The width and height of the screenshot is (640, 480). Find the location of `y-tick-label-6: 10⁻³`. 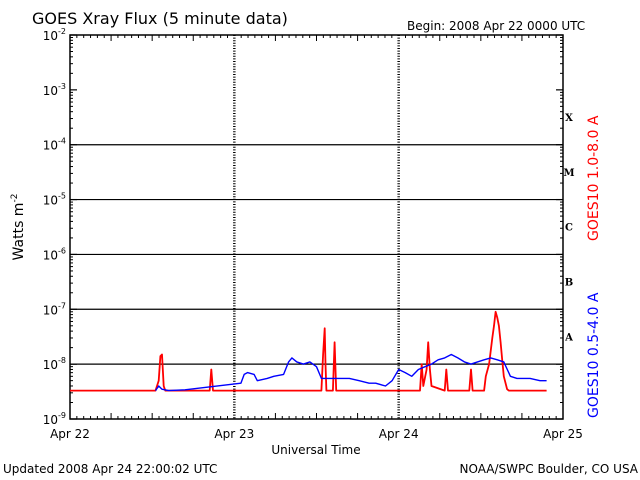

y-tick-label-6: 10⁻³ is located at coordinates (54, 90).